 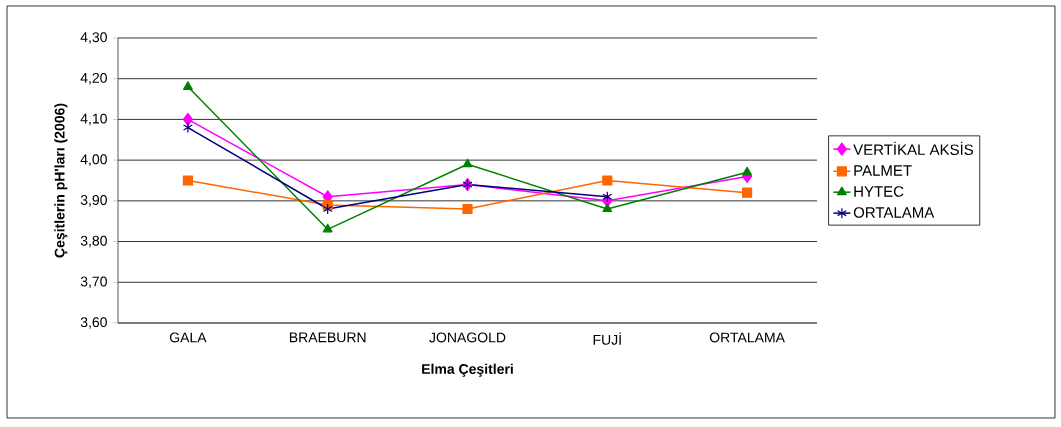 I want to click on x-tick-label: BRAEBURN, so click(x=327, y=337).